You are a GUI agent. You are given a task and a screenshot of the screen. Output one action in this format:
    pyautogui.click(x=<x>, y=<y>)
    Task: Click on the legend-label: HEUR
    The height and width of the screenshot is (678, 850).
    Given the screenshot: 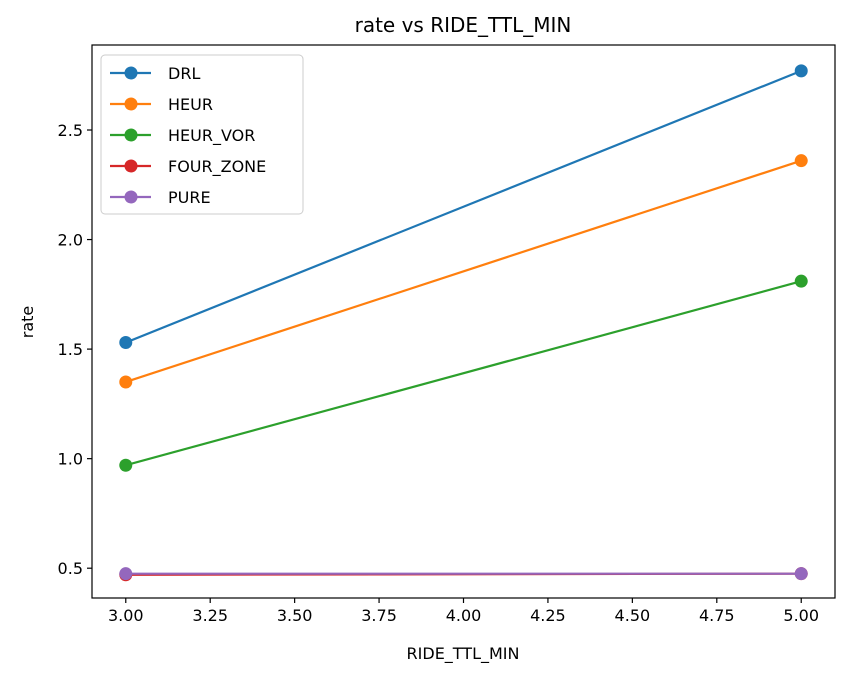 What is the action you would take?
    pyautogui.click(x=190, y=104)
    